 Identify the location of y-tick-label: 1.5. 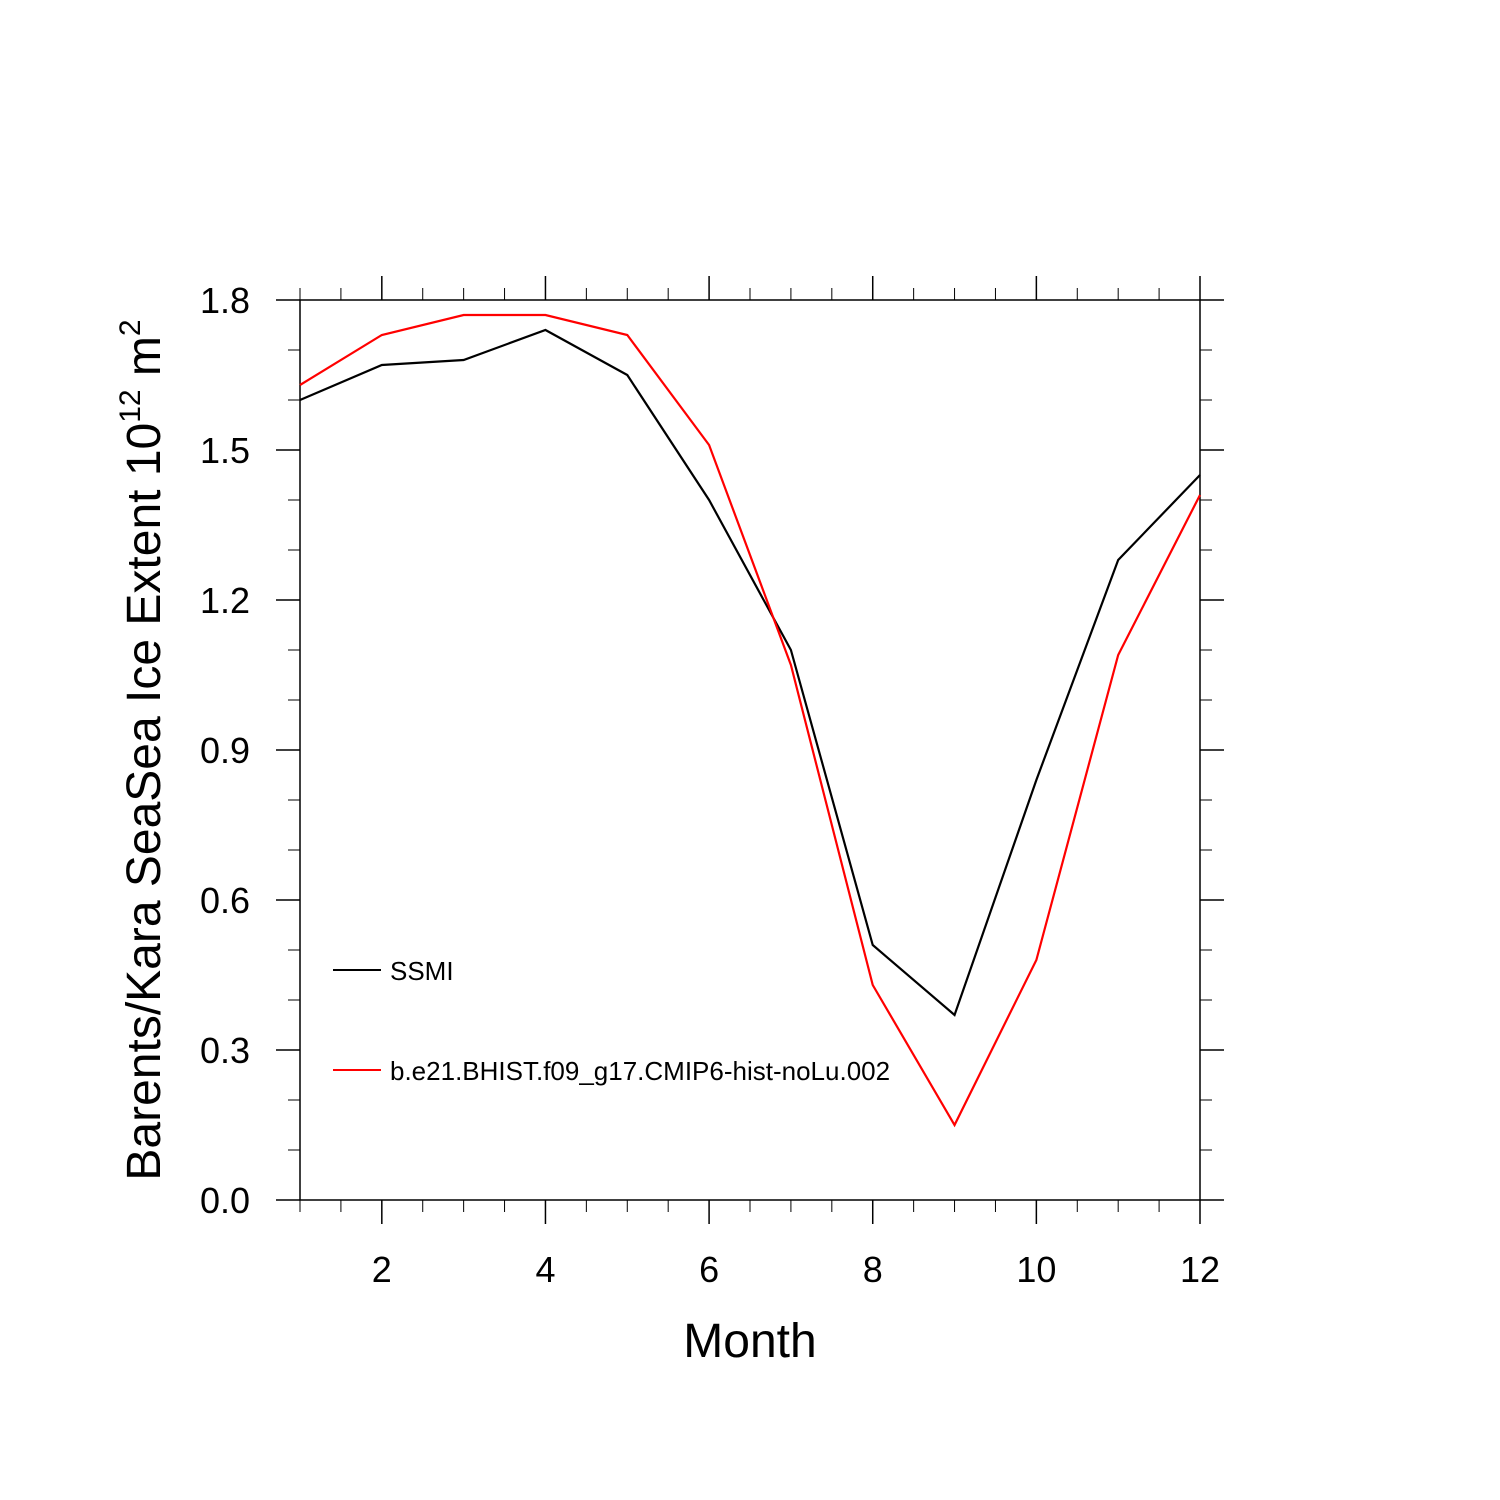
(225, 450).